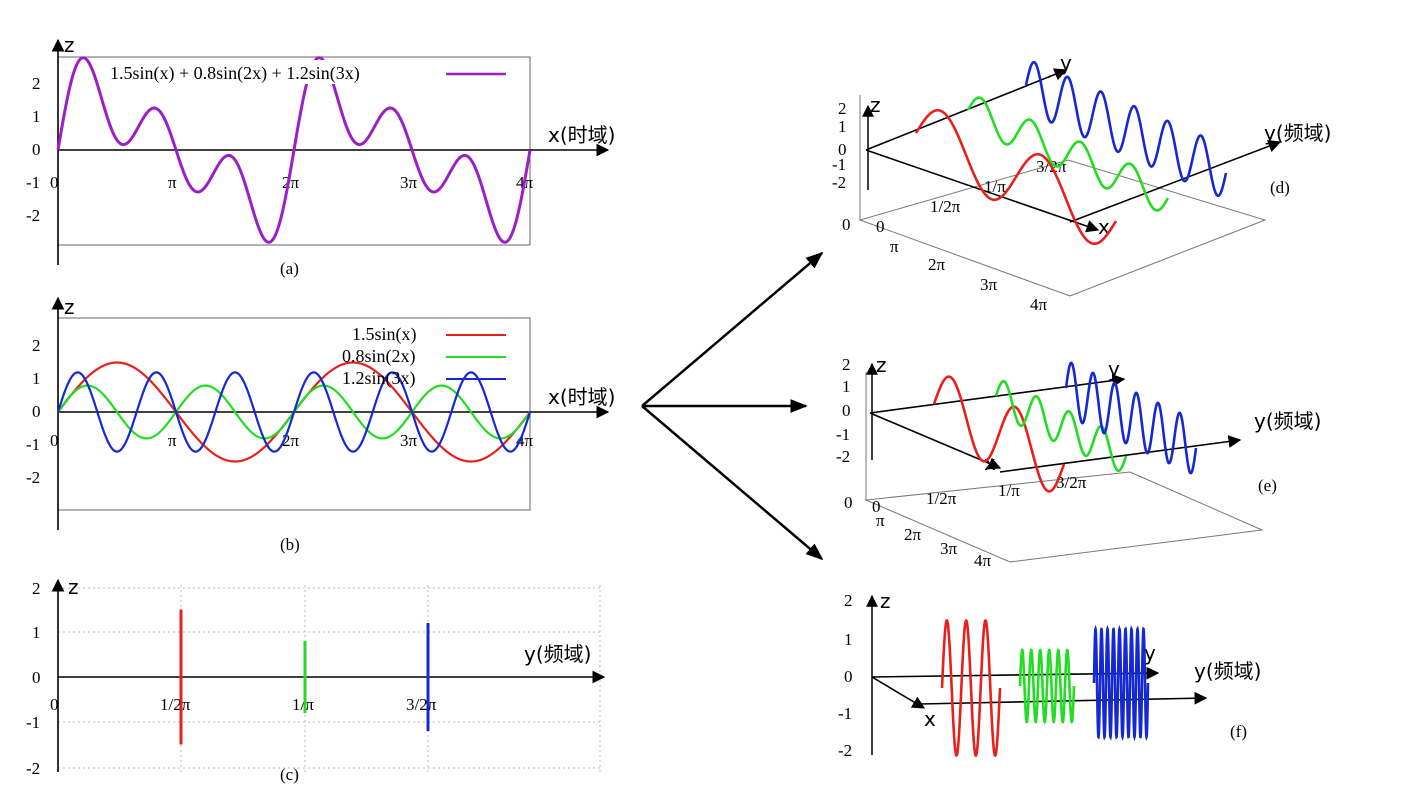  What do you see at coordinates (843, 456) in the screenshot?
I see `panel-e-ztick-m2: -2` at bounding box center [843, 456].